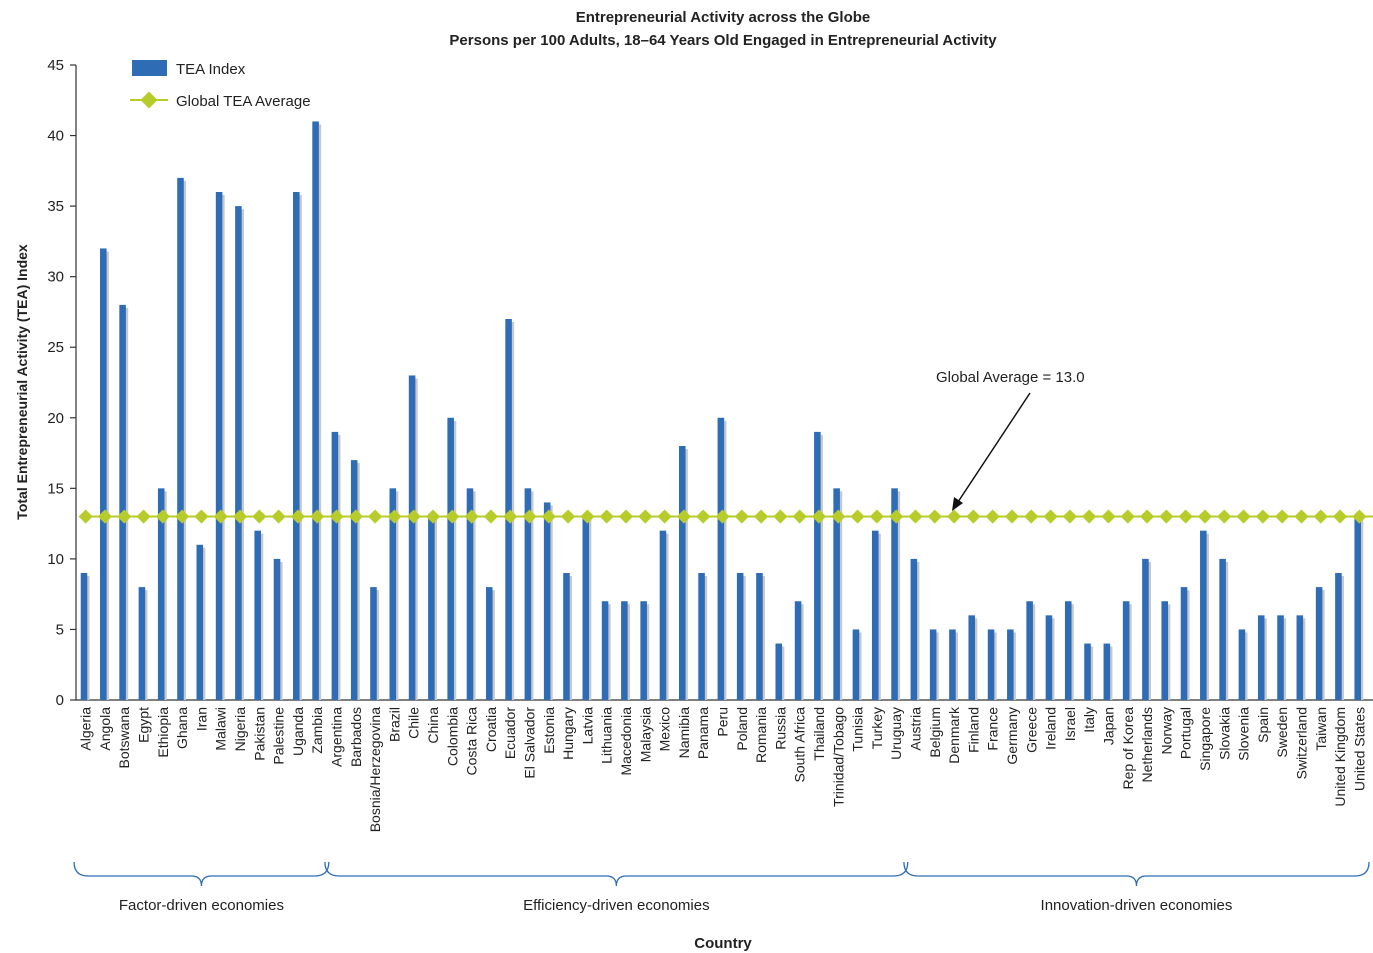 The image size is (1373, 953). I want to click on y-tick-label: 20, so click(55, 418).